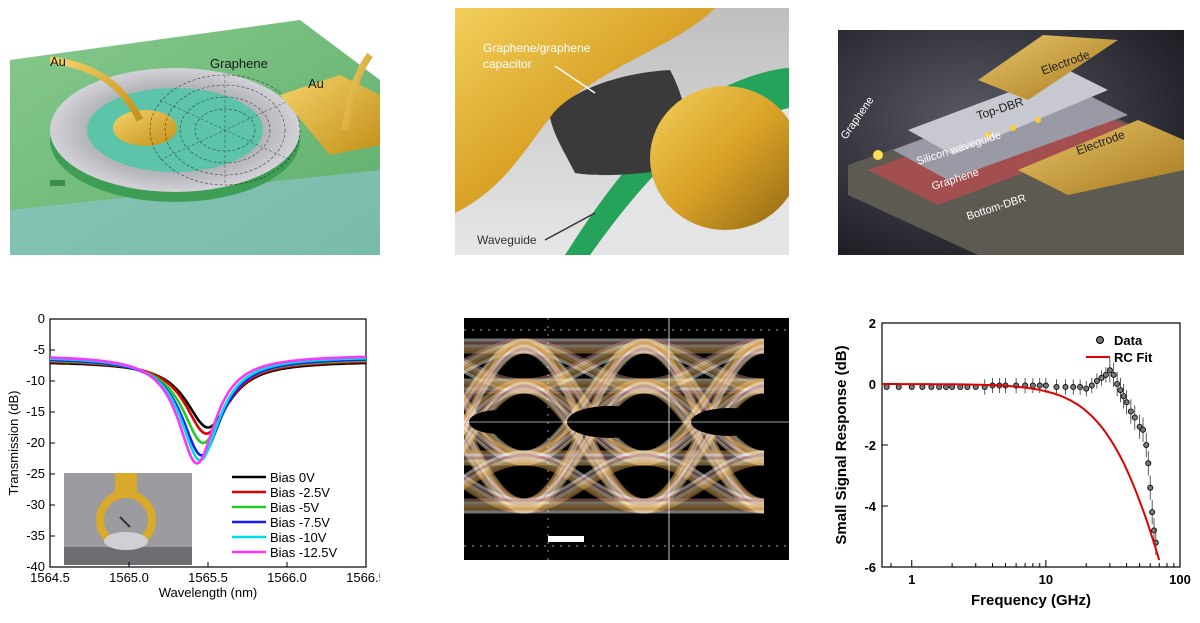 The width and height of the screenshot is (1200, 623). Describe the element at coordinates (208, 395) in the screenshot. I see `series-line-bias-0v` at that location.